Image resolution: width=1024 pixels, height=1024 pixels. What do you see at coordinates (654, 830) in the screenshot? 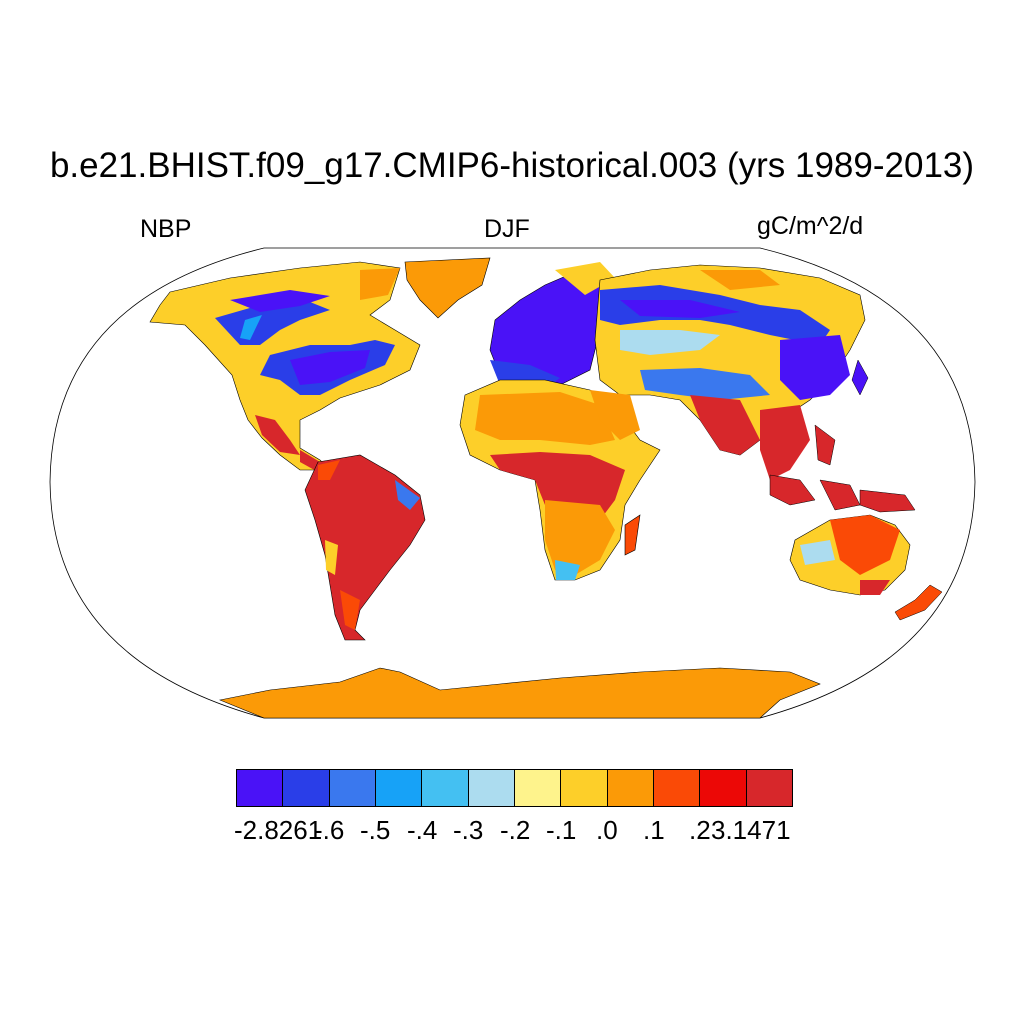
I see `colorbar-tick-label: .1` at bounding box center [654, 830].